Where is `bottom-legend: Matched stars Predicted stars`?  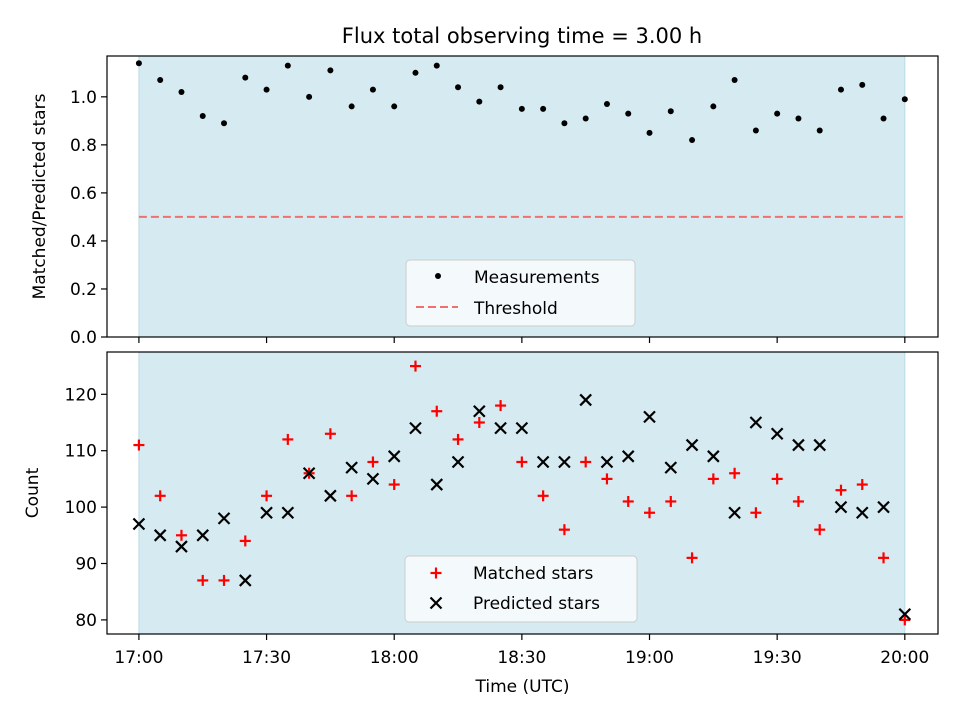 bottom-legend: Matched stars Predicted stars is located at coordinates (521, 589).